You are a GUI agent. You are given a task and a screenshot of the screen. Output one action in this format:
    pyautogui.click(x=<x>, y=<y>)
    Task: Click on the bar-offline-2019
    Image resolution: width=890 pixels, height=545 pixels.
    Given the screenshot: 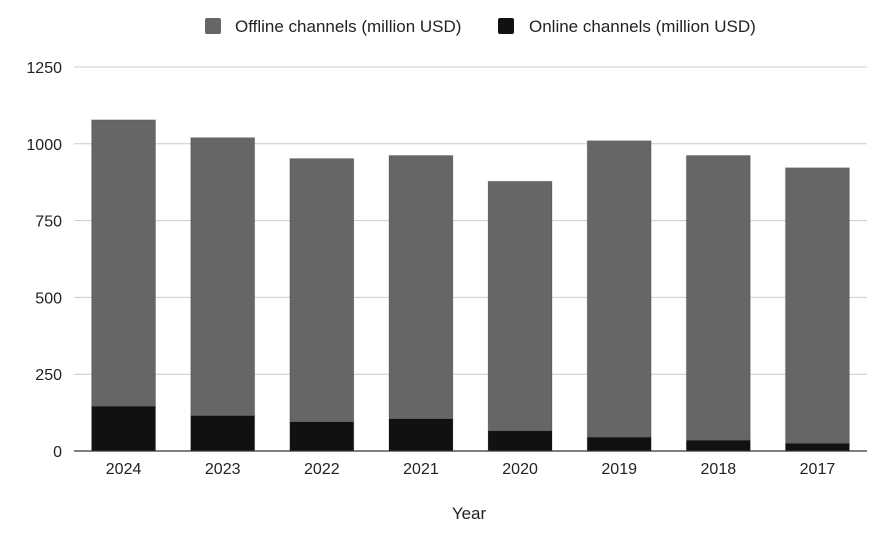 What is the action you would take?
    pyautogui.click(x=619, y=289)
    